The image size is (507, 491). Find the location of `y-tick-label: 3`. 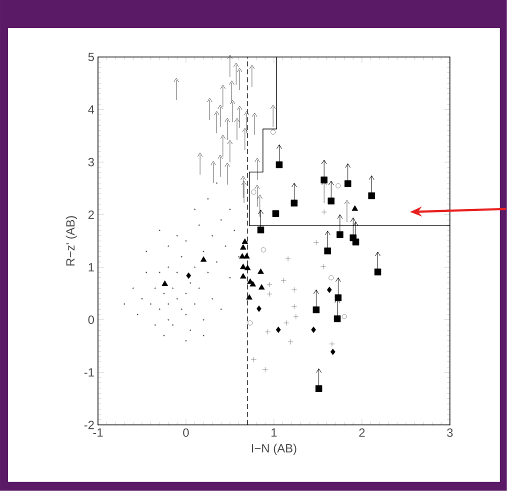

y-tick-label: 3 is located at coordinates (91, 162).